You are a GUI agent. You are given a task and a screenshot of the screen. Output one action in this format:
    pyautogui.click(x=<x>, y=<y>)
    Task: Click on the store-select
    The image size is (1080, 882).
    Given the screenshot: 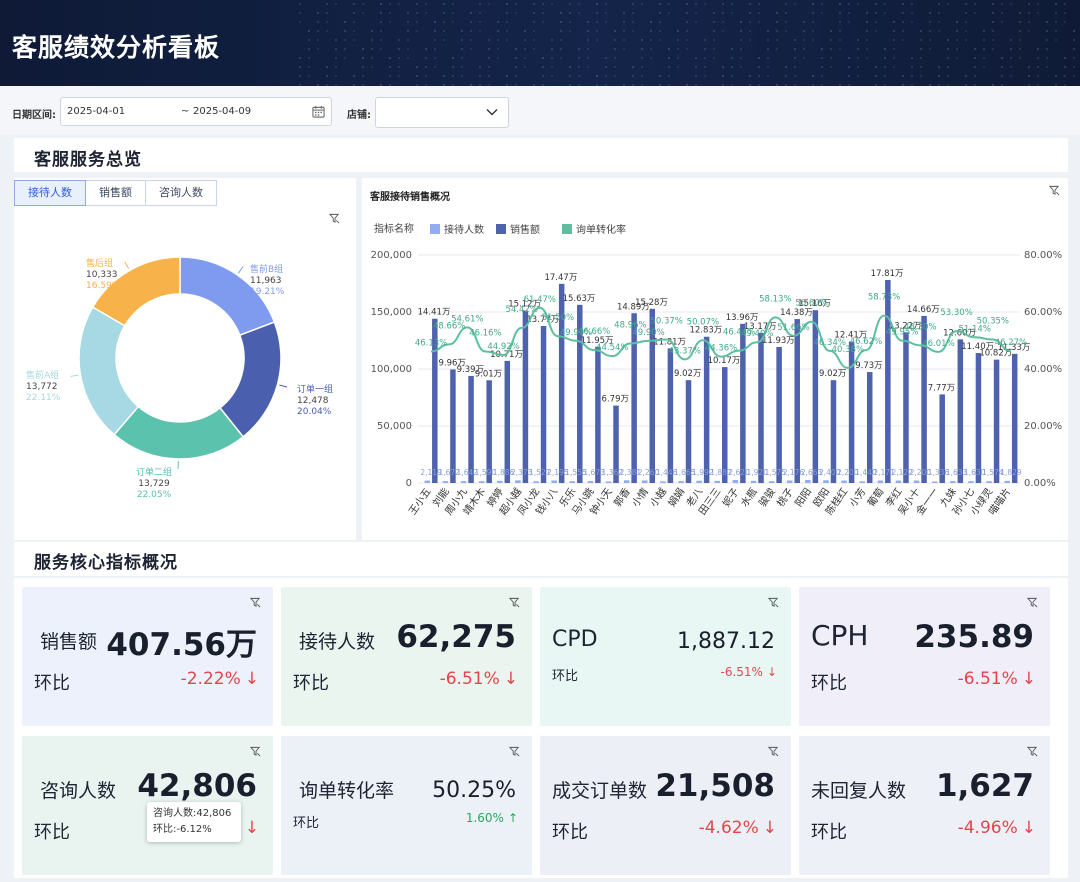 What is the action you would take?
    pyautogui.click(x=442, y=112)
    